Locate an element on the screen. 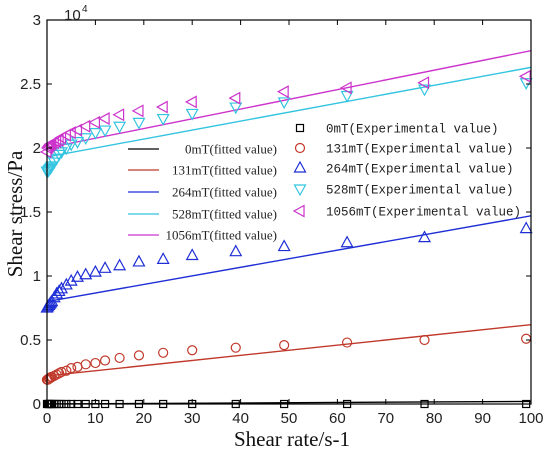 Image resolution: width=550 pixels, height=457 pixels. y-axis-title: Shear stress/Pa is located at coordinates (15, 213).